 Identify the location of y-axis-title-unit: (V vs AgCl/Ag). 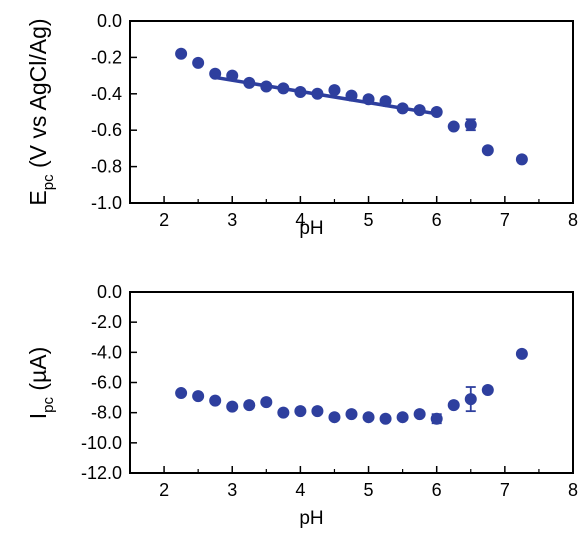
(38, 96).